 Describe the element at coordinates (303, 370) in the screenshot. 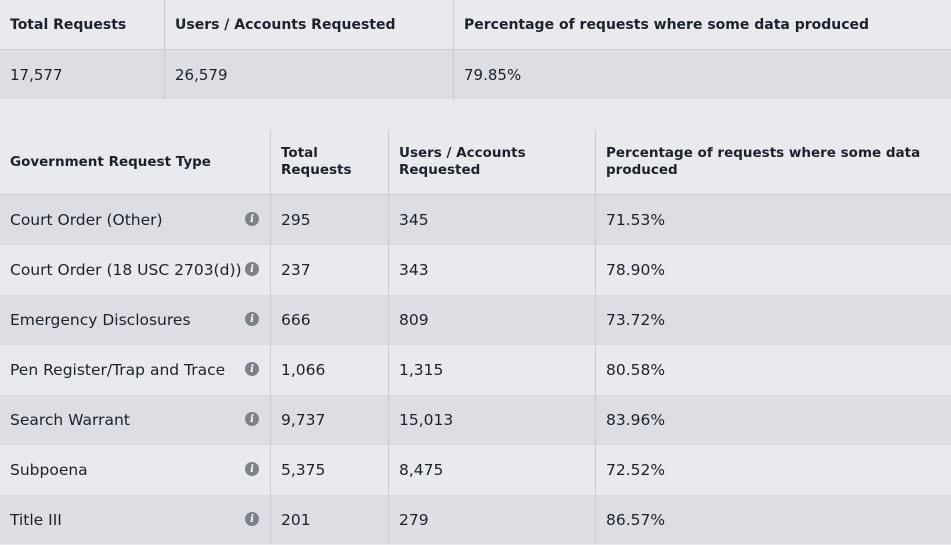

I see `total-requests-value: 1,066` at that location.